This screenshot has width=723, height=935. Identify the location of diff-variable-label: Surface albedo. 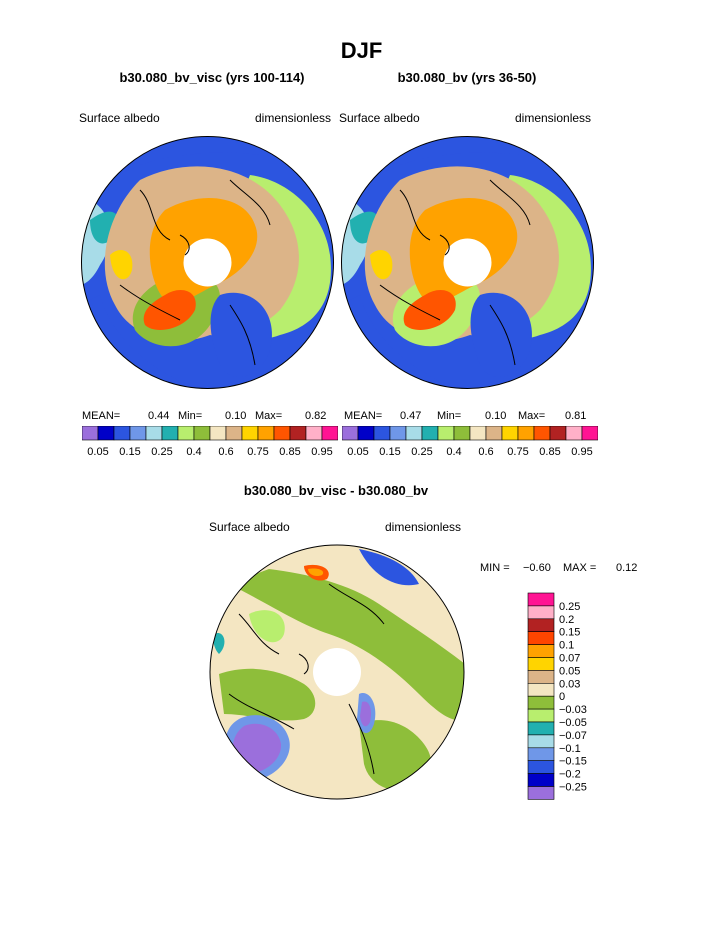
(249, 527).